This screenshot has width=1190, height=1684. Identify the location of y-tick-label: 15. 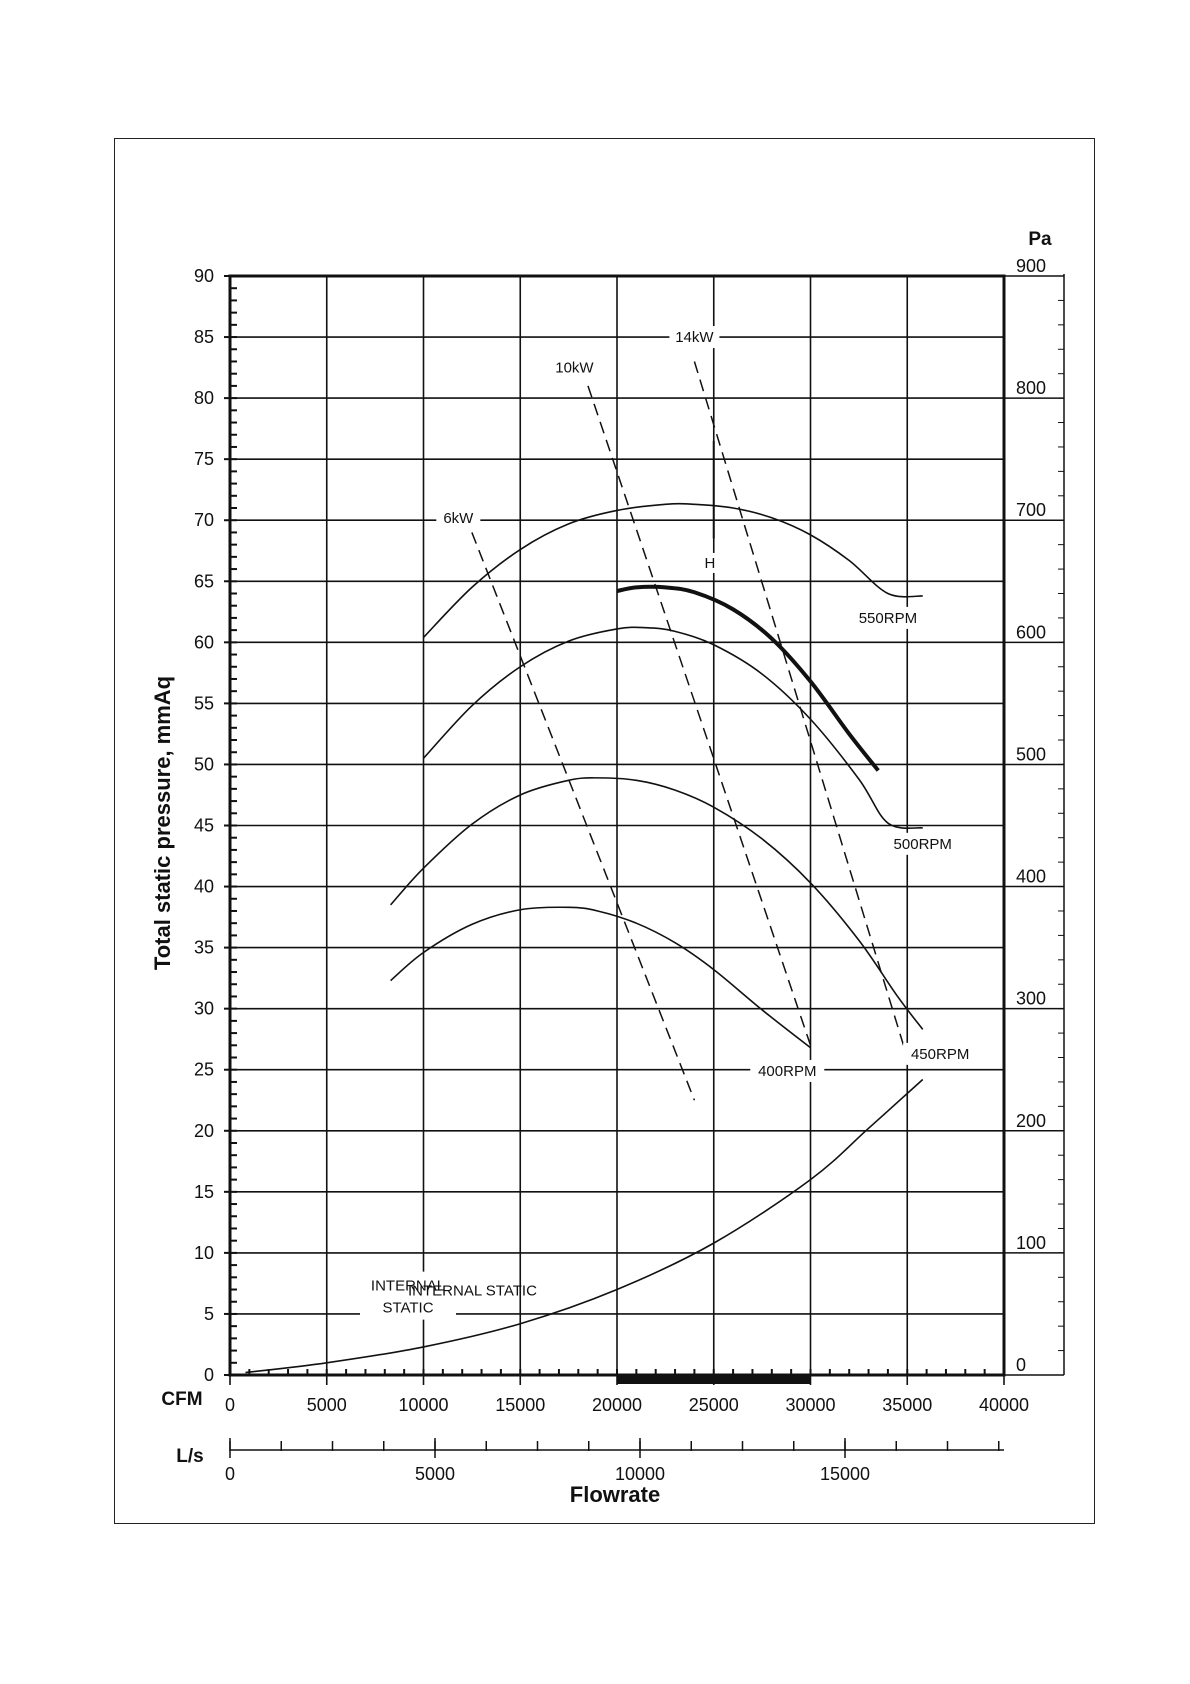
(204, 1192).